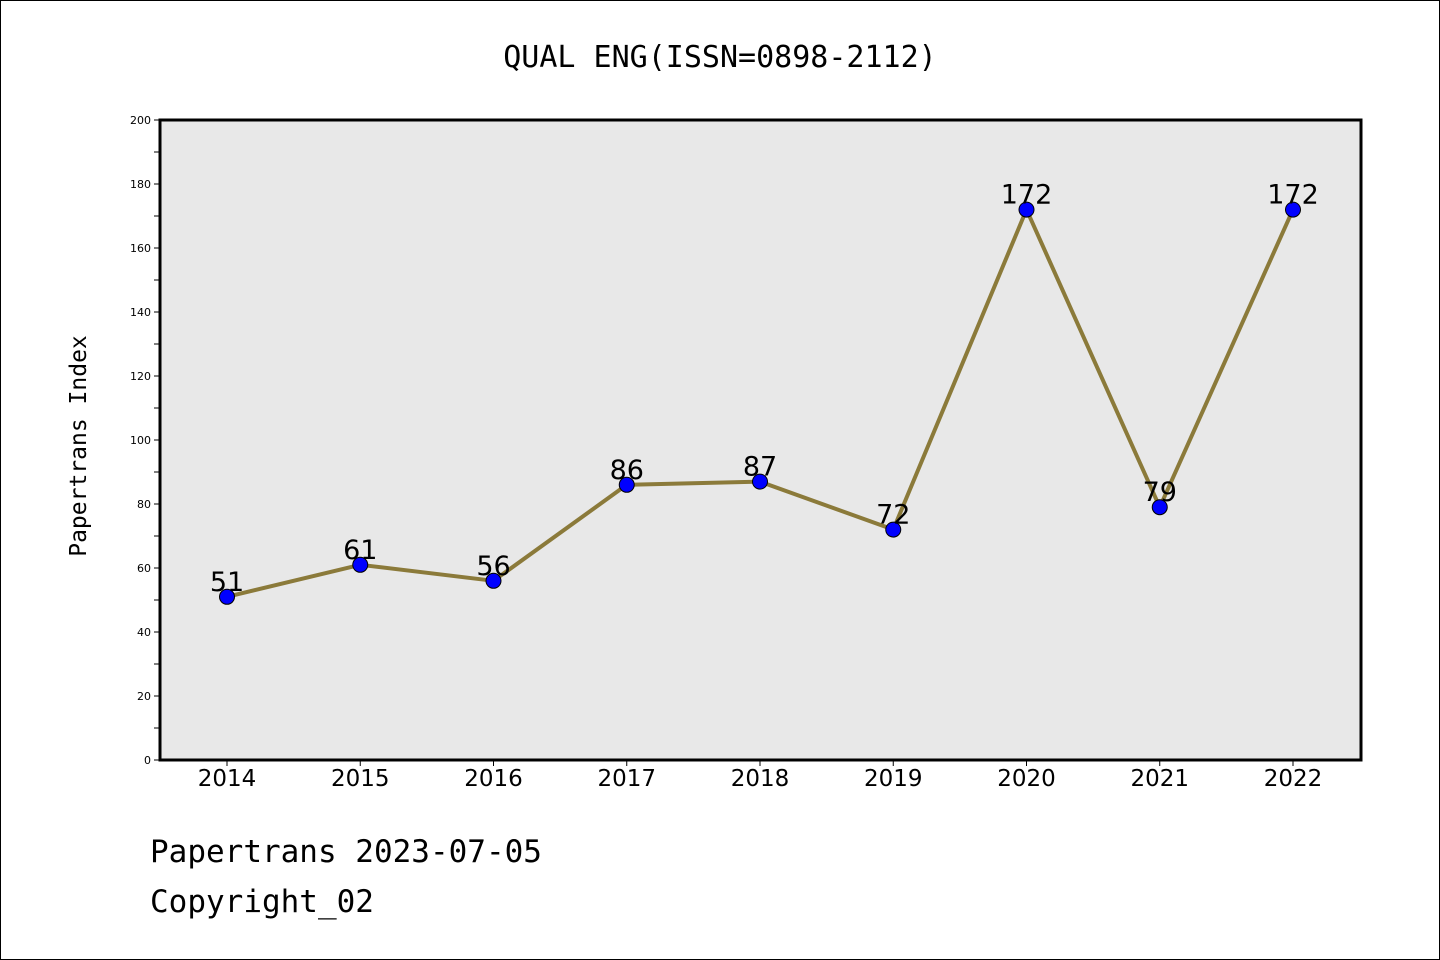  I want to click on y-axis-ticks: 0 20 40 60 80 100 120 140 160 180 200, so click(145, 440).